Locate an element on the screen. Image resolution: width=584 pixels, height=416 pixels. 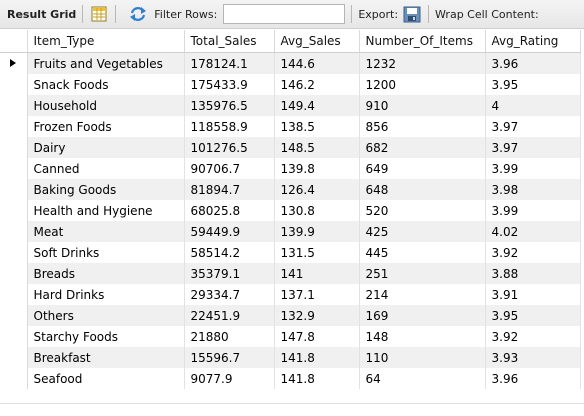
table-cell-avg-sales: 141.8 is located at coordinates (317, 378).